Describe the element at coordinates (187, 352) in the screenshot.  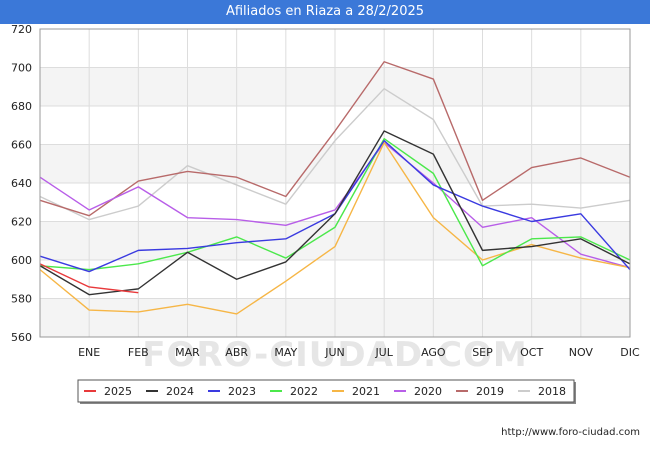
I see `x-tick-label: MAR` at that location.